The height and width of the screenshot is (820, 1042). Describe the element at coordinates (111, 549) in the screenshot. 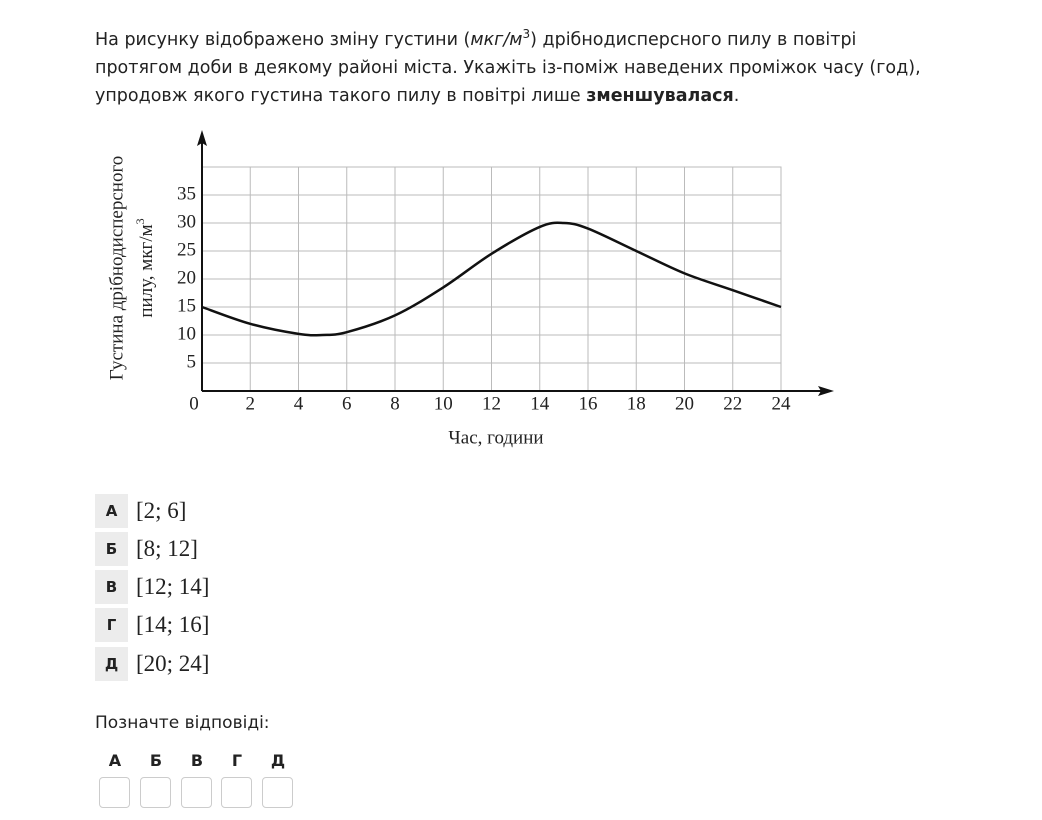

I see `option-letter: Б` at that location.